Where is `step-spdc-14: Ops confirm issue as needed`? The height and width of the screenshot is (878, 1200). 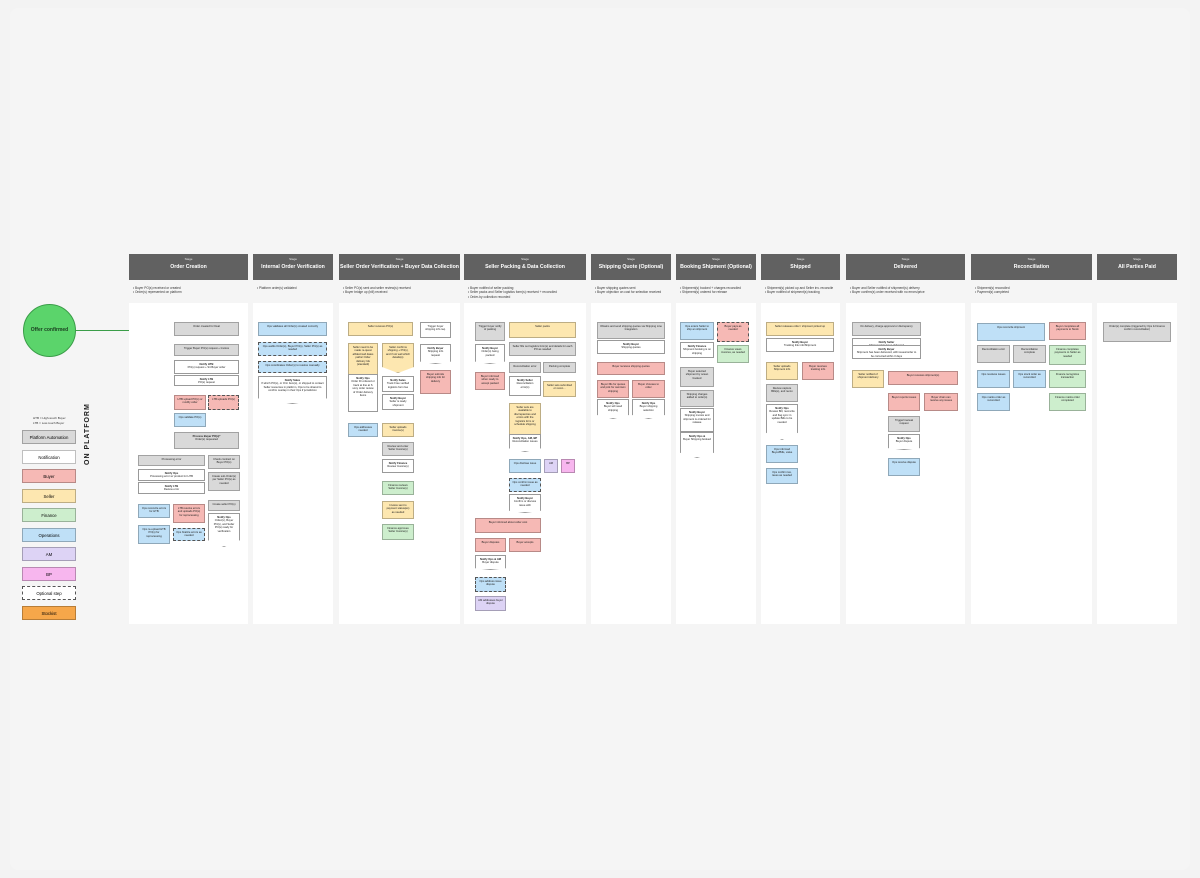 step-spdc-14: Ops confirm issue as needed is located at coordinates (525, 485).